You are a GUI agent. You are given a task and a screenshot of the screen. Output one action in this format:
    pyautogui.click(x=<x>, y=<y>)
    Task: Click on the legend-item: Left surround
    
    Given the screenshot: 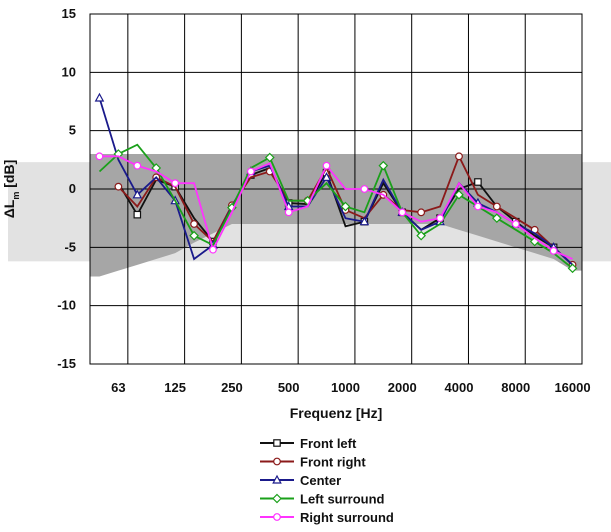 What is the action you would take?
    pyautogui.click(x=322, y=499)
    